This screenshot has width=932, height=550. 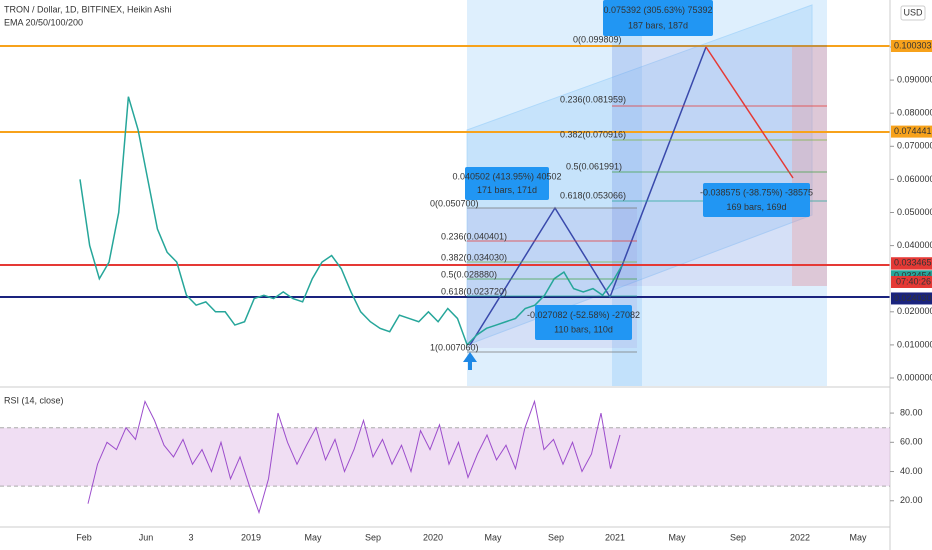 What do you see at coordinates (454, 203) in the screenshot?
I see `fib-label: 0(0.050700)` at bounding box center [454, 203].